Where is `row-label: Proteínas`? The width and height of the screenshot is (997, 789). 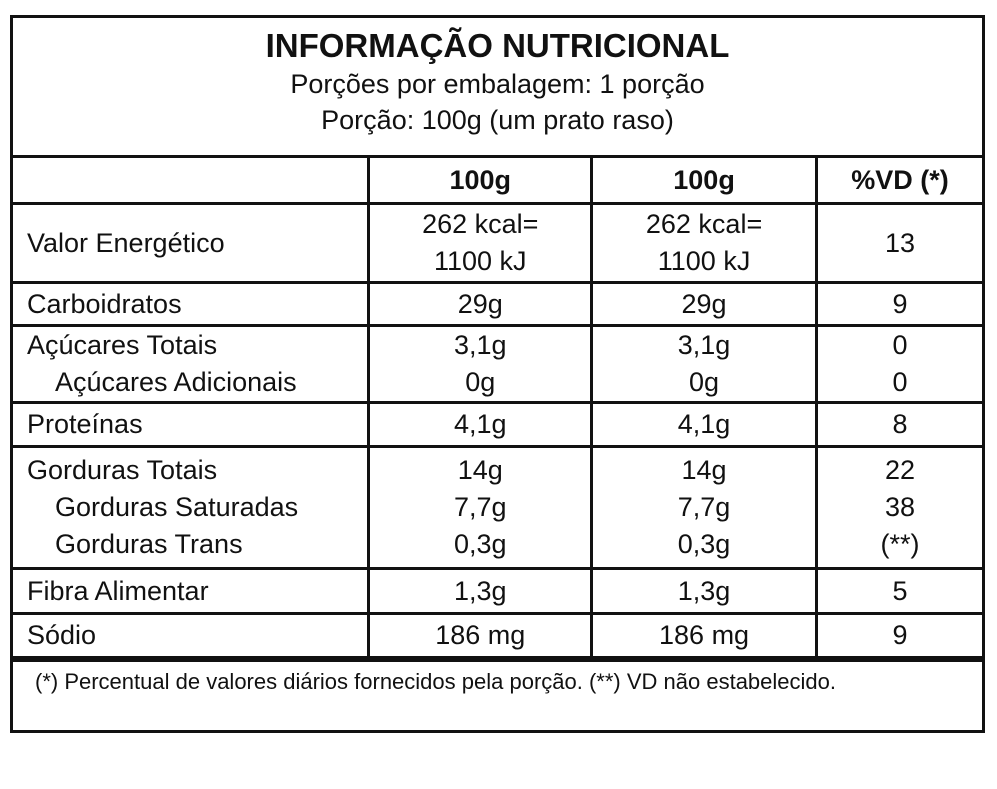
row-label: Proteínas is located at coordinates (85, 424).